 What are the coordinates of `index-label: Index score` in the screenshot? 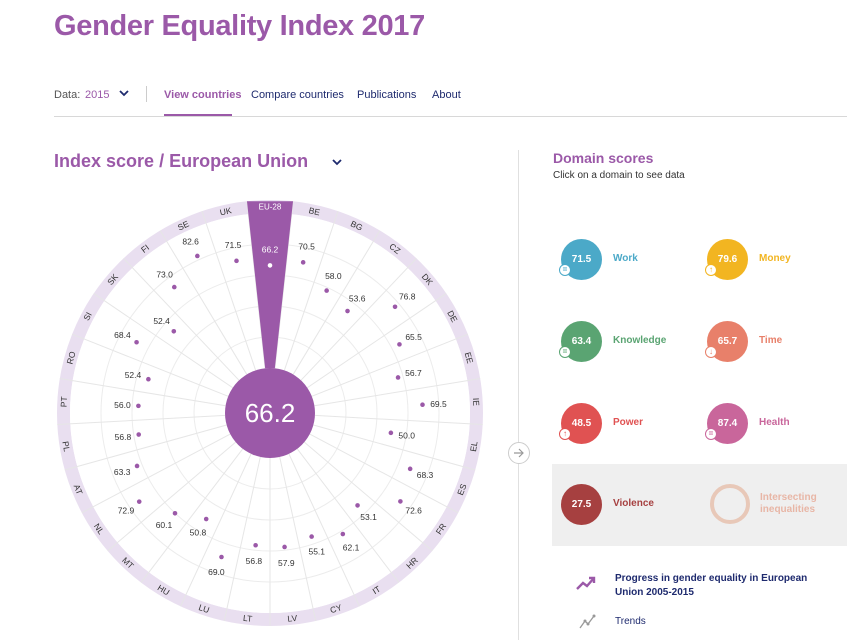 It's located at (104, 161).